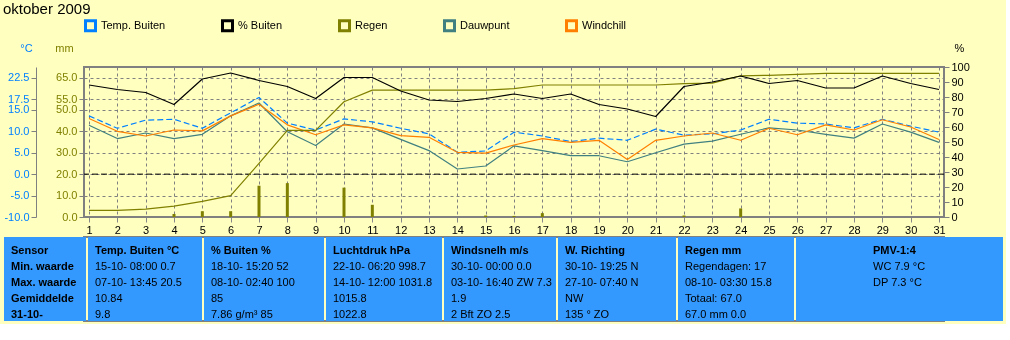  Describe the element at coordinates (146, 229) in the screenshot. I see `x-tick-label: 3` at that location.